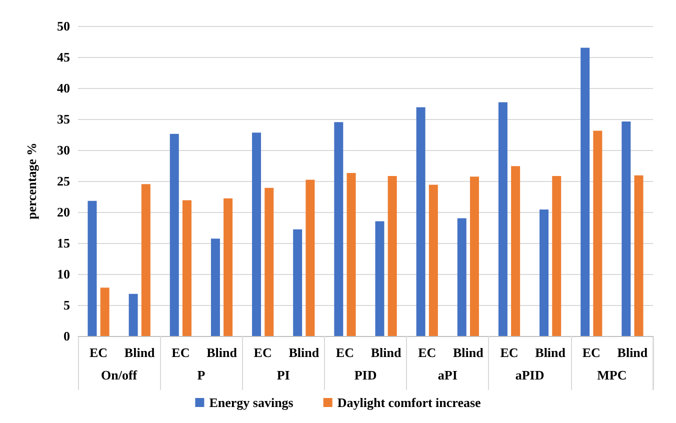  Describe the element at coordinates (251, 402) in the screenshot. I see `legend-label: Energy savings` at that location.